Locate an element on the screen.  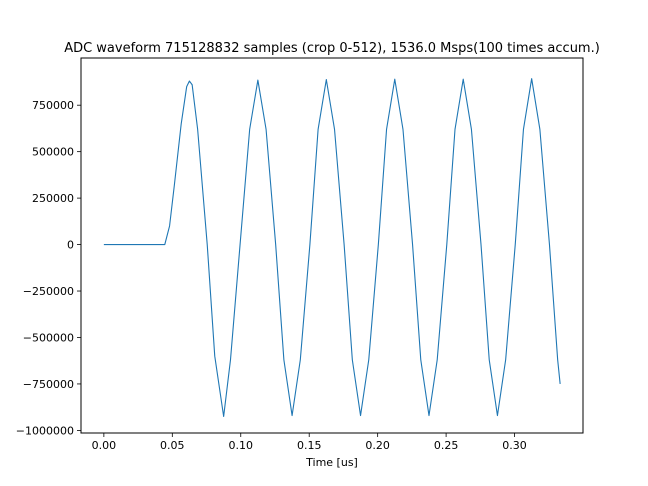
x-tick-label: 0.25 is located at coordinates (446, 445).